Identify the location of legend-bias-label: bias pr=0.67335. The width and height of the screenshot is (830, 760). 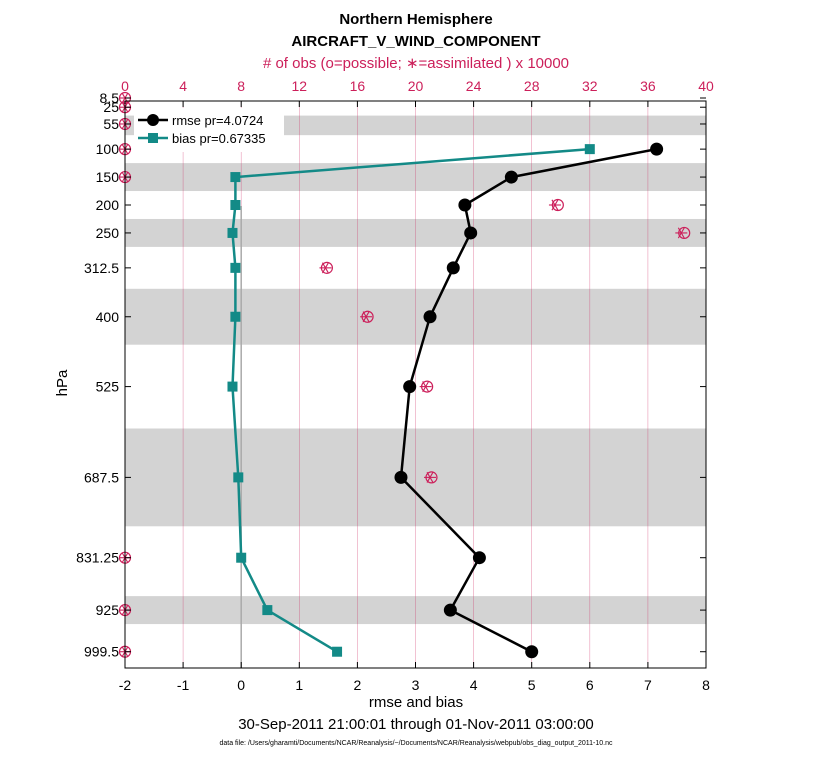
(219, 138).